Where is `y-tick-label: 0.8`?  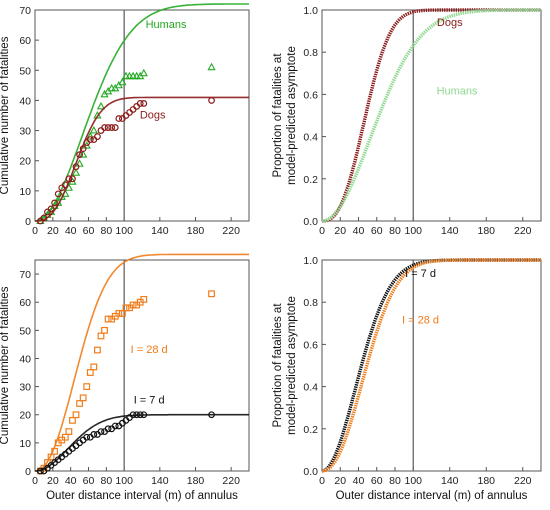
y-tick-label: 0.8 is located at coordinates (310, 53).